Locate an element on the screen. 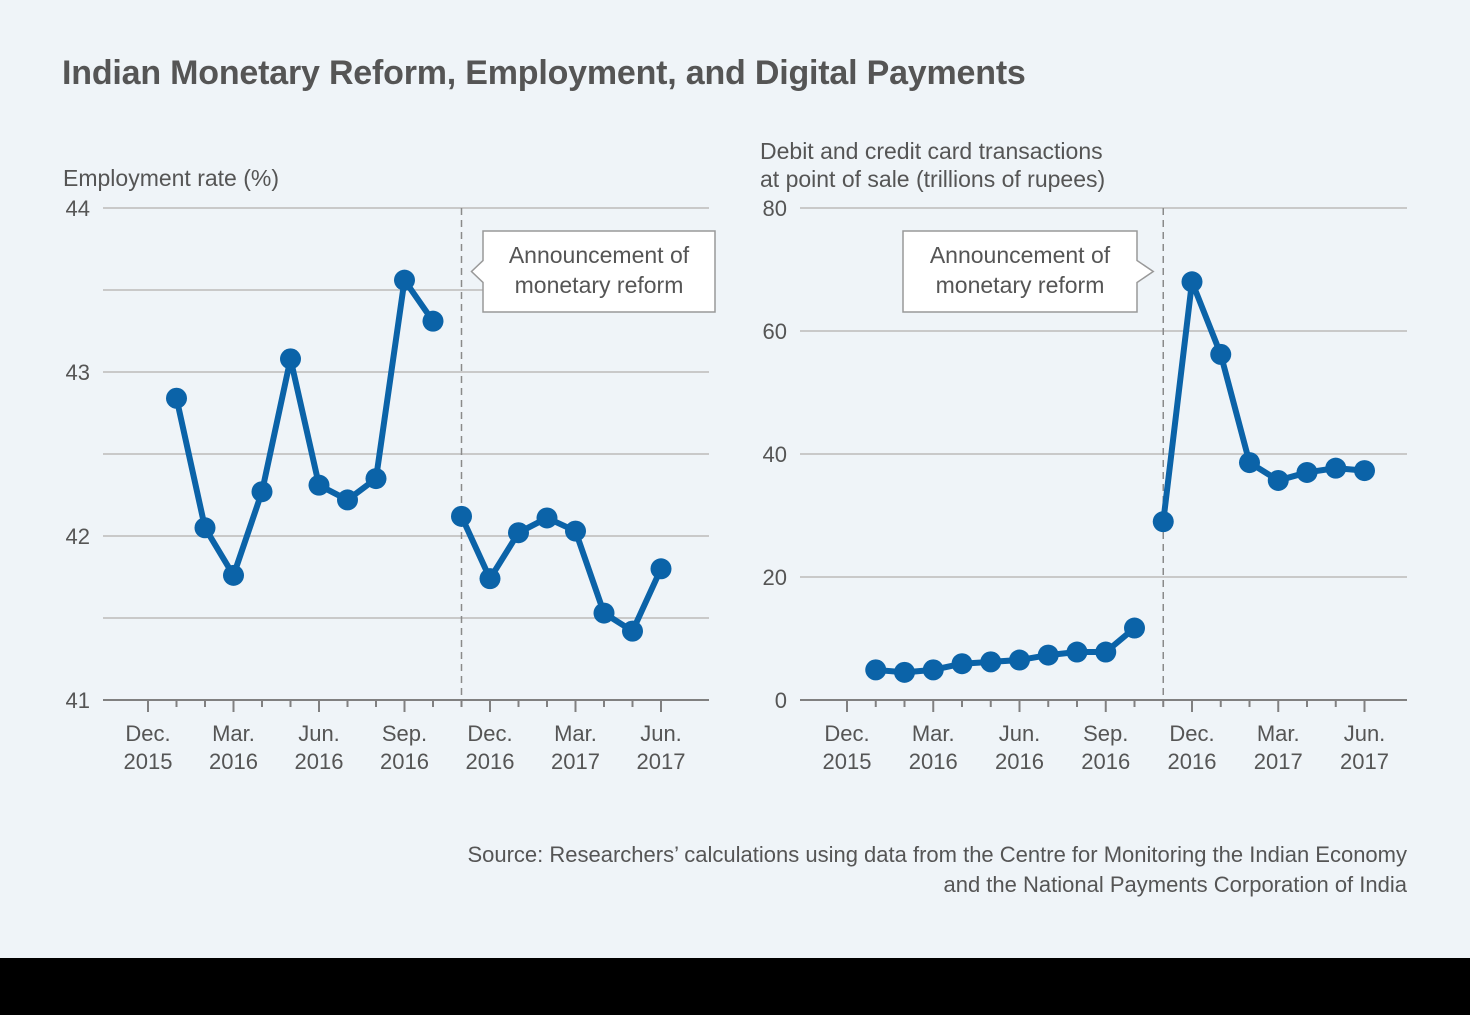 Image resolution: width=1470 pixels, height=1015 pixels. y-tick-label: 60 is located at coordinates (775, 331).